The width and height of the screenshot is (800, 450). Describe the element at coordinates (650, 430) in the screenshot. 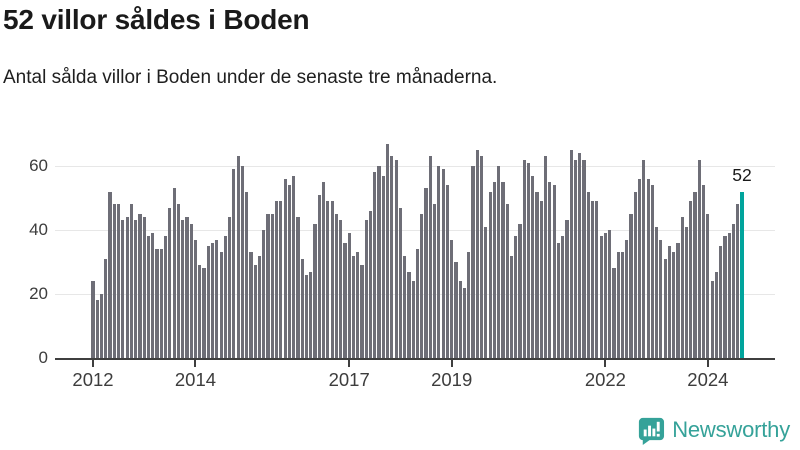

I see `newsworthy-icon` at that location.